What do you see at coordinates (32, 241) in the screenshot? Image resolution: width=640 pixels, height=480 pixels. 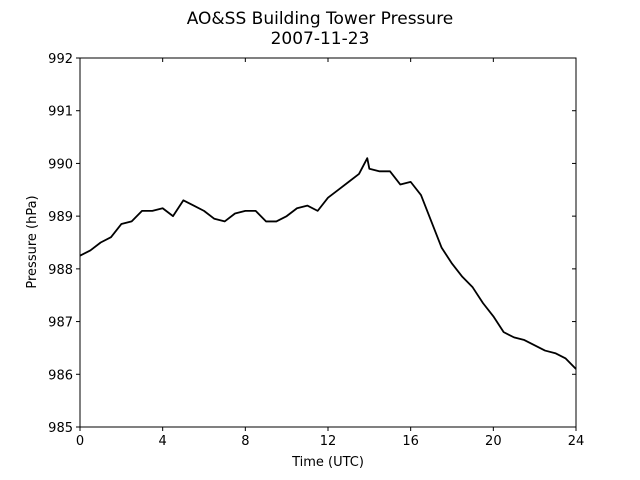 I see `y-axis-label: Pressure (hPa)` at bounding box center [32, 241].